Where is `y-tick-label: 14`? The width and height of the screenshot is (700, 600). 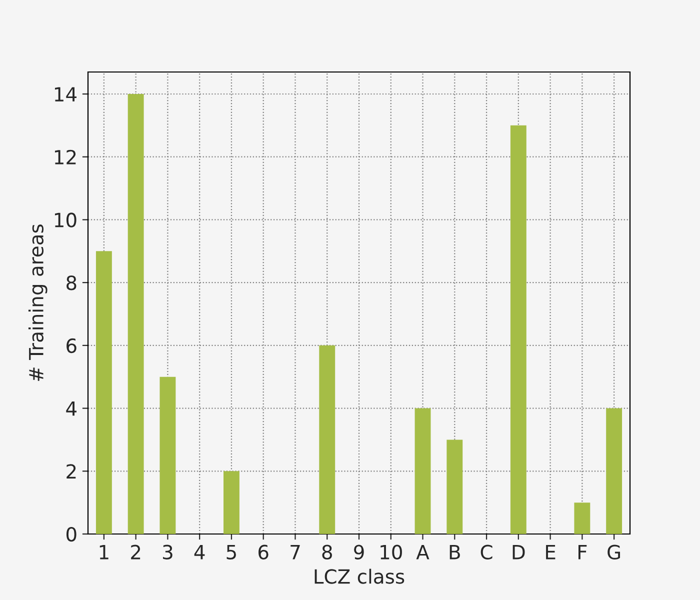
y-tick-label: 14 is located at coordinates (65, 94).